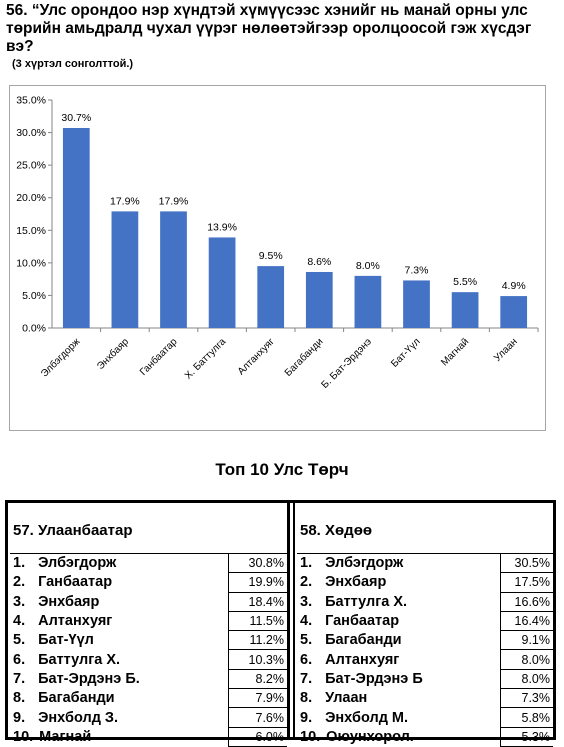 Image resolution: width=564 pixels, height=747 pixels. What do you see at coordinates (417, 270) in the screenshot?
I see `bar-value-label: 7.3%` at bounding box center [417, 270].